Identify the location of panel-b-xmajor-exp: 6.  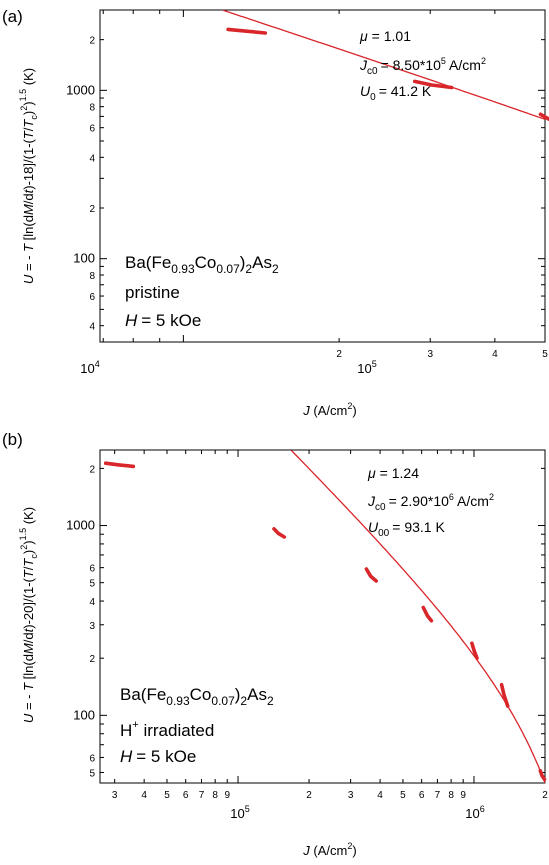
(482, 809).